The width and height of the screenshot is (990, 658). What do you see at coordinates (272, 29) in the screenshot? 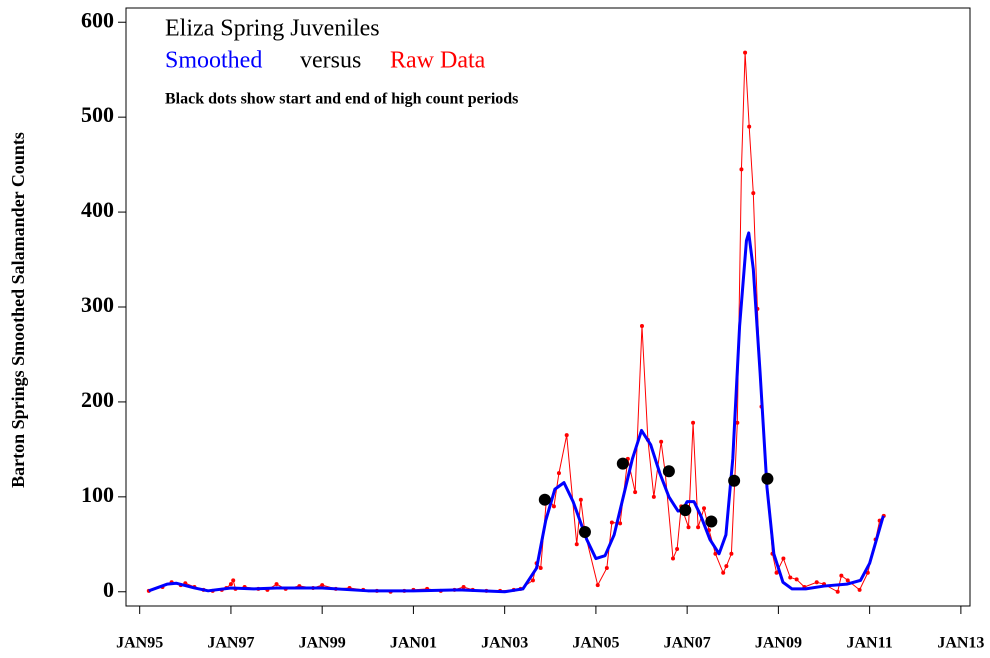
I see `chart-title: Eliza Spring Juveniles` at bounding box center [272, 29].